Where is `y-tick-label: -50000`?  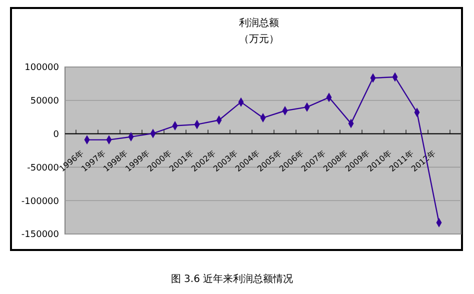 y-tick-label: -50000 is located at coordinates (43, 168).